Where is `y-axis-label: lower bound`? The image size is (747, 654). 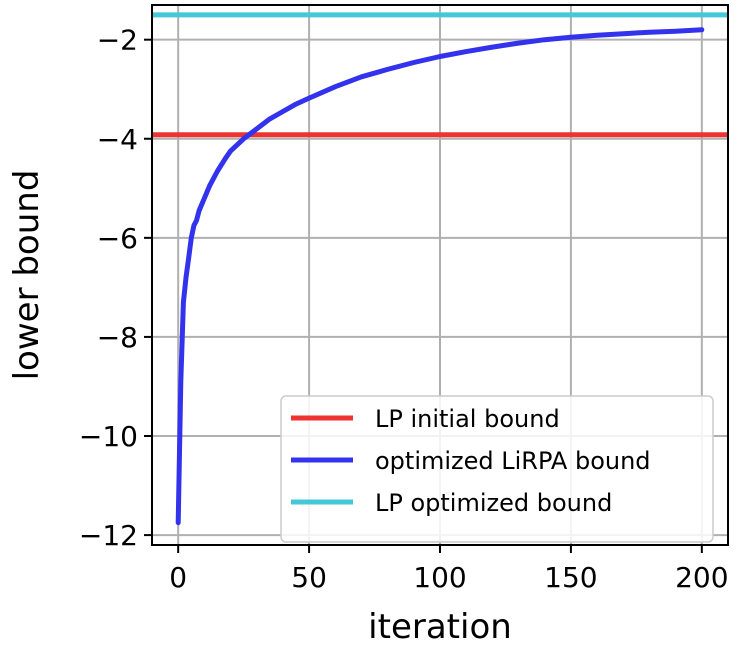 y-axis-label: lower bound is located at coordinates (27, 275).